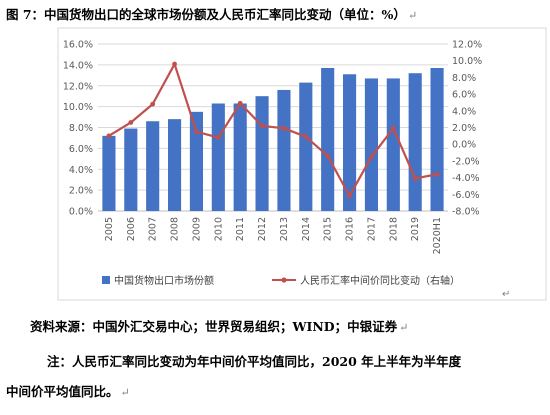 This screenshot has height=415, width=550. Describe the element at coordinates (506, 294) in the screenshot. I see `legend-return-mark: ↵` at that location.